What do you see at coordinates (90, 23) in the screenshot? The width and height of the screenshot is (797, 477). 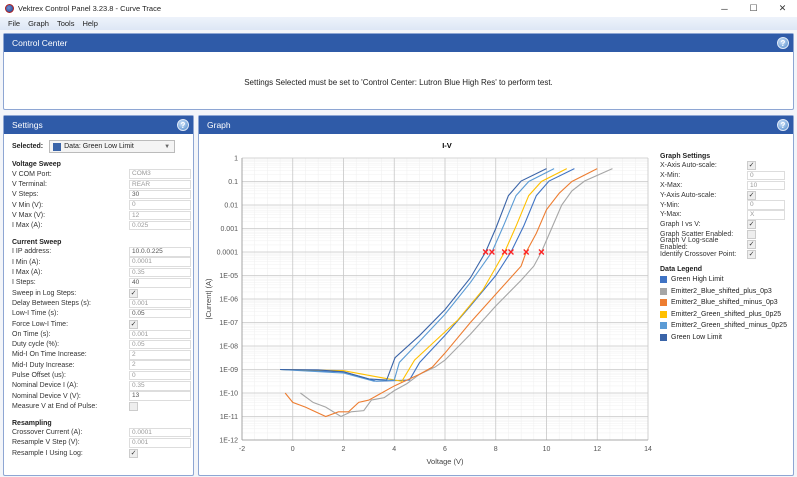 I see `menu-help: Help` at bounding box center [90, 23].